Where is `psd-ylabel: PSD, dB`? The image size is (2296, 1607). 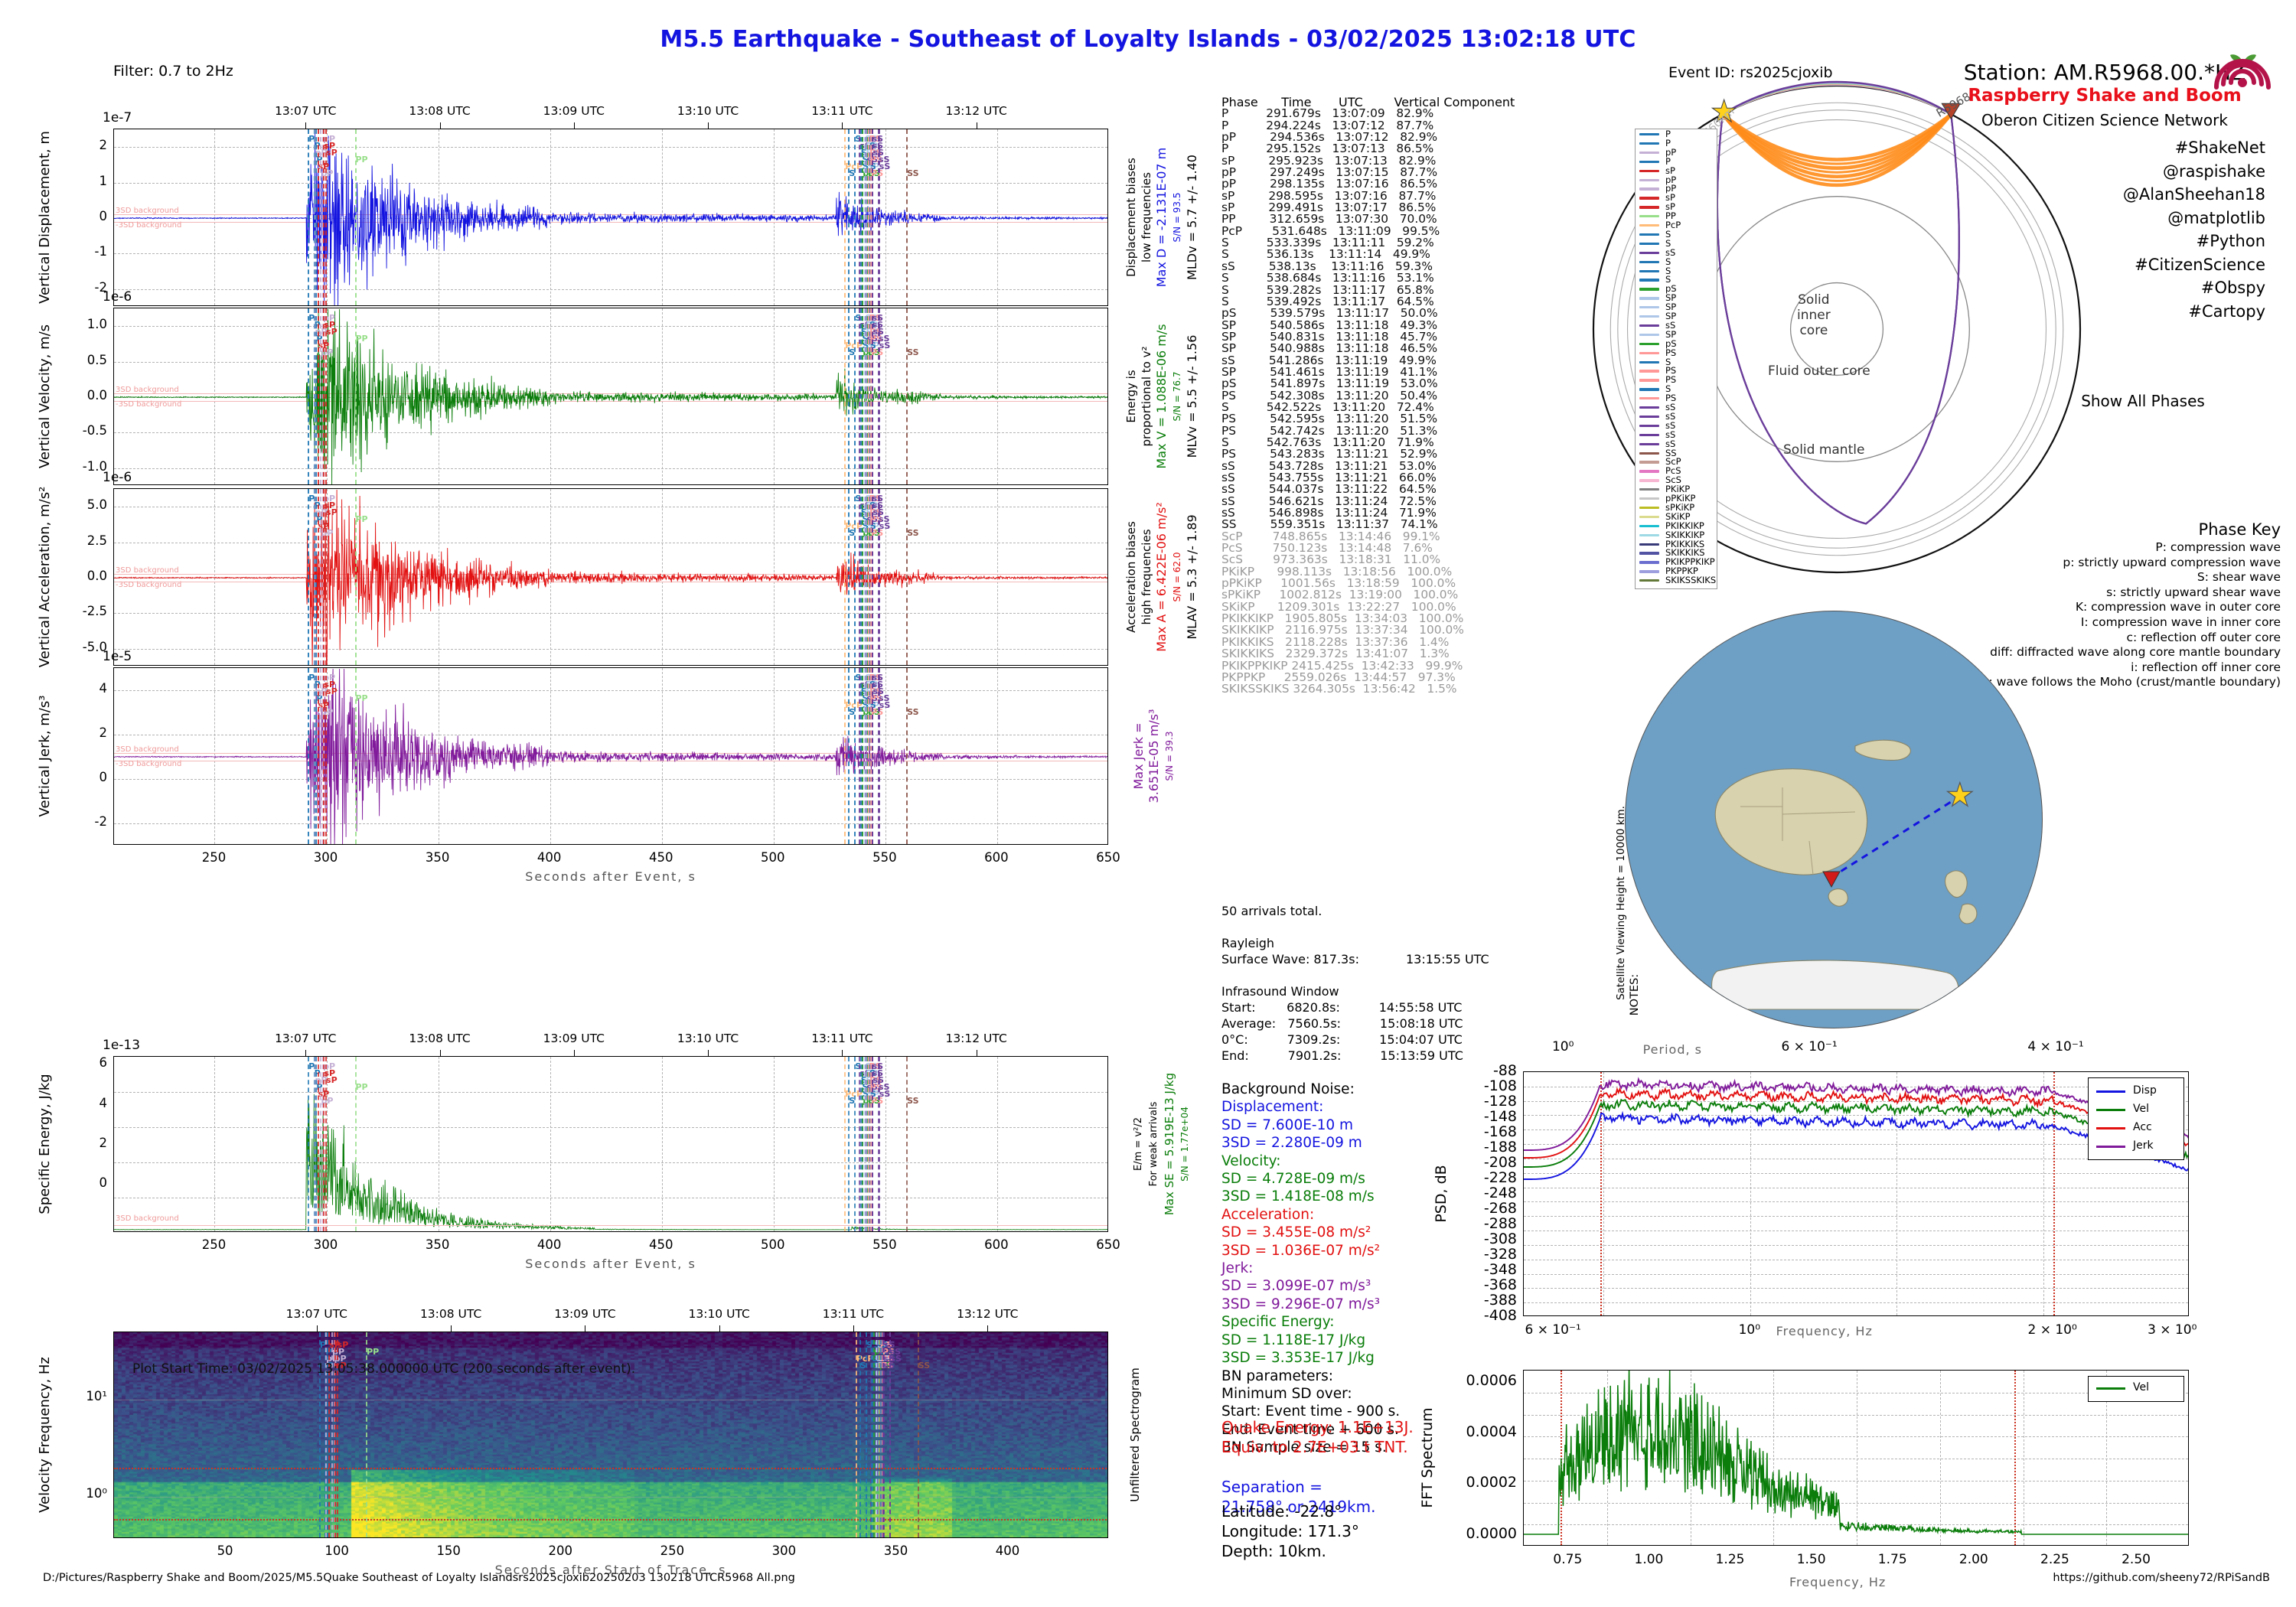
psd-ylabel: PSD, dB is located at coordinates (1441, 1194).